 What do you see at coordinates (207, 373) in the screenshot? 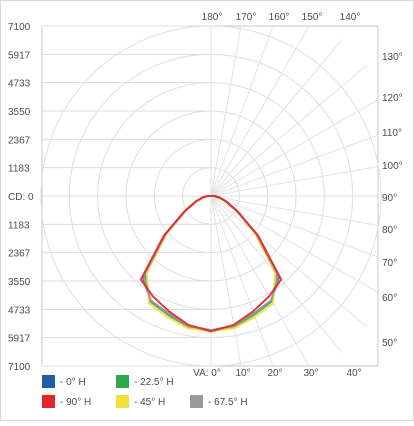
I see `bottom-angle-label: VA: 0°` at bounding box center [207, 373].